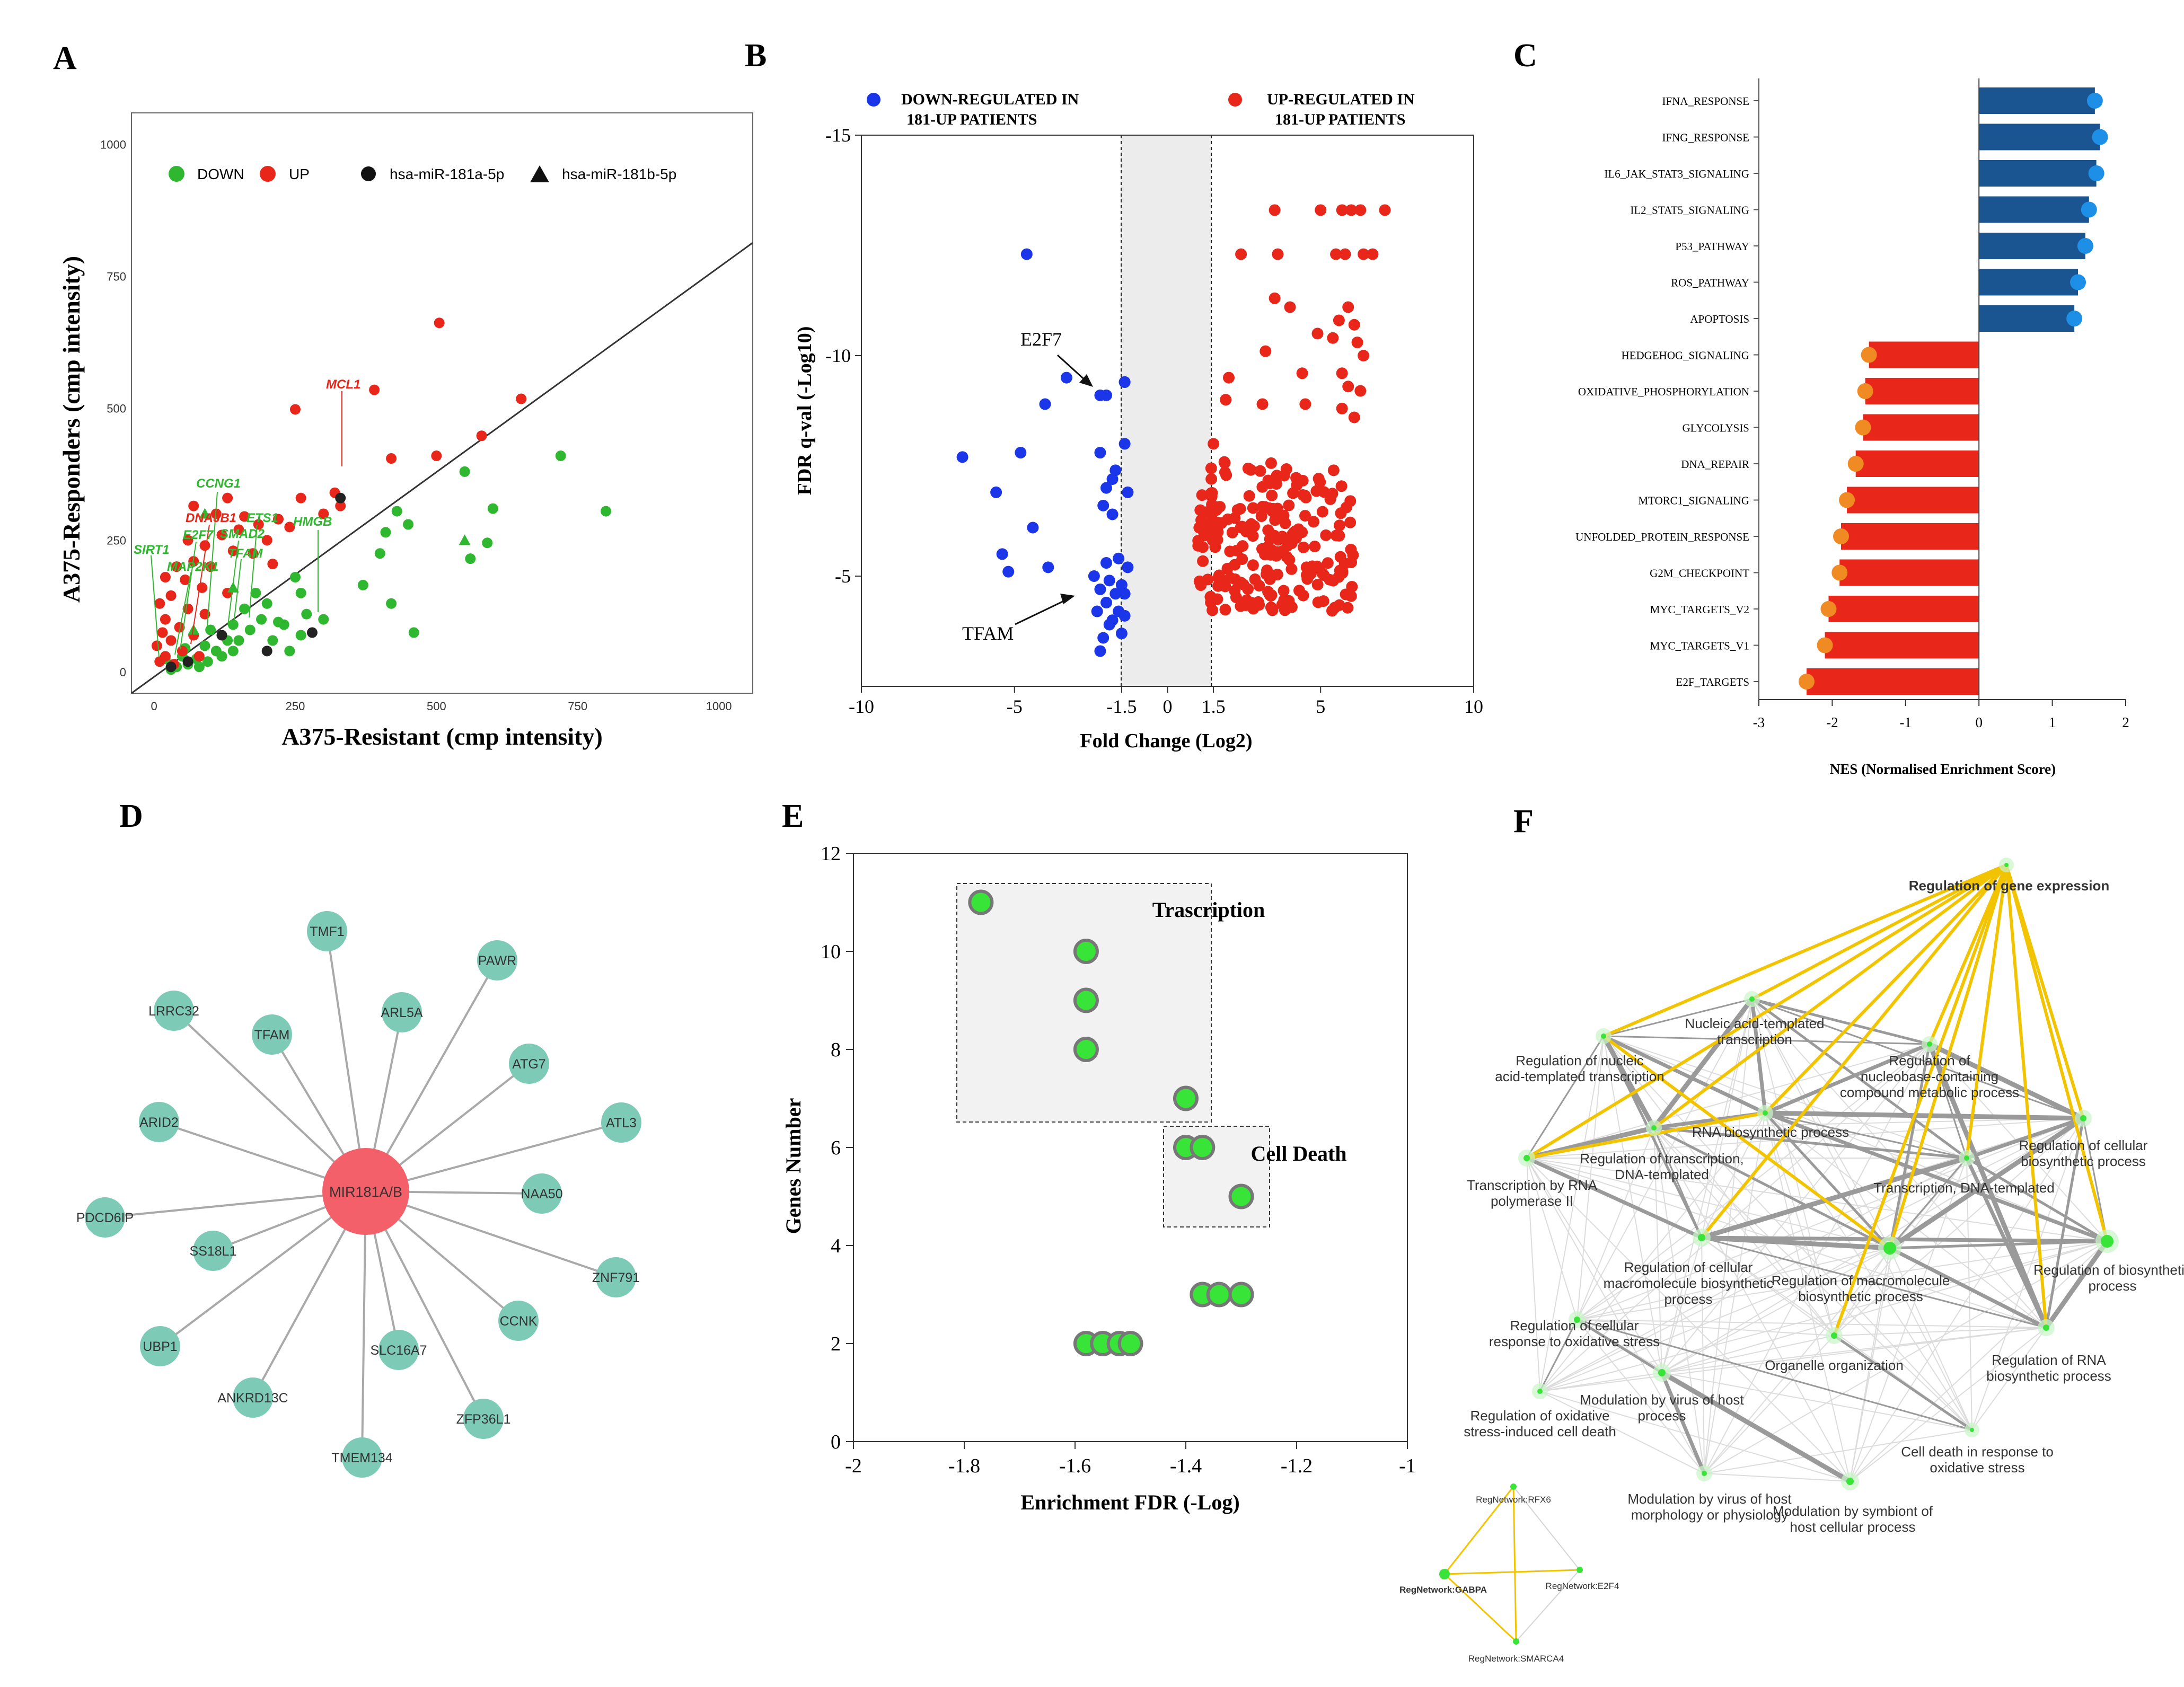 The image size is (2184, 1687). What do you see at coordinates (972, 119) in the screenshot?
I see `legend-b-down-patients: 181-UP PATIENTS` at bounding box center [972, 119].